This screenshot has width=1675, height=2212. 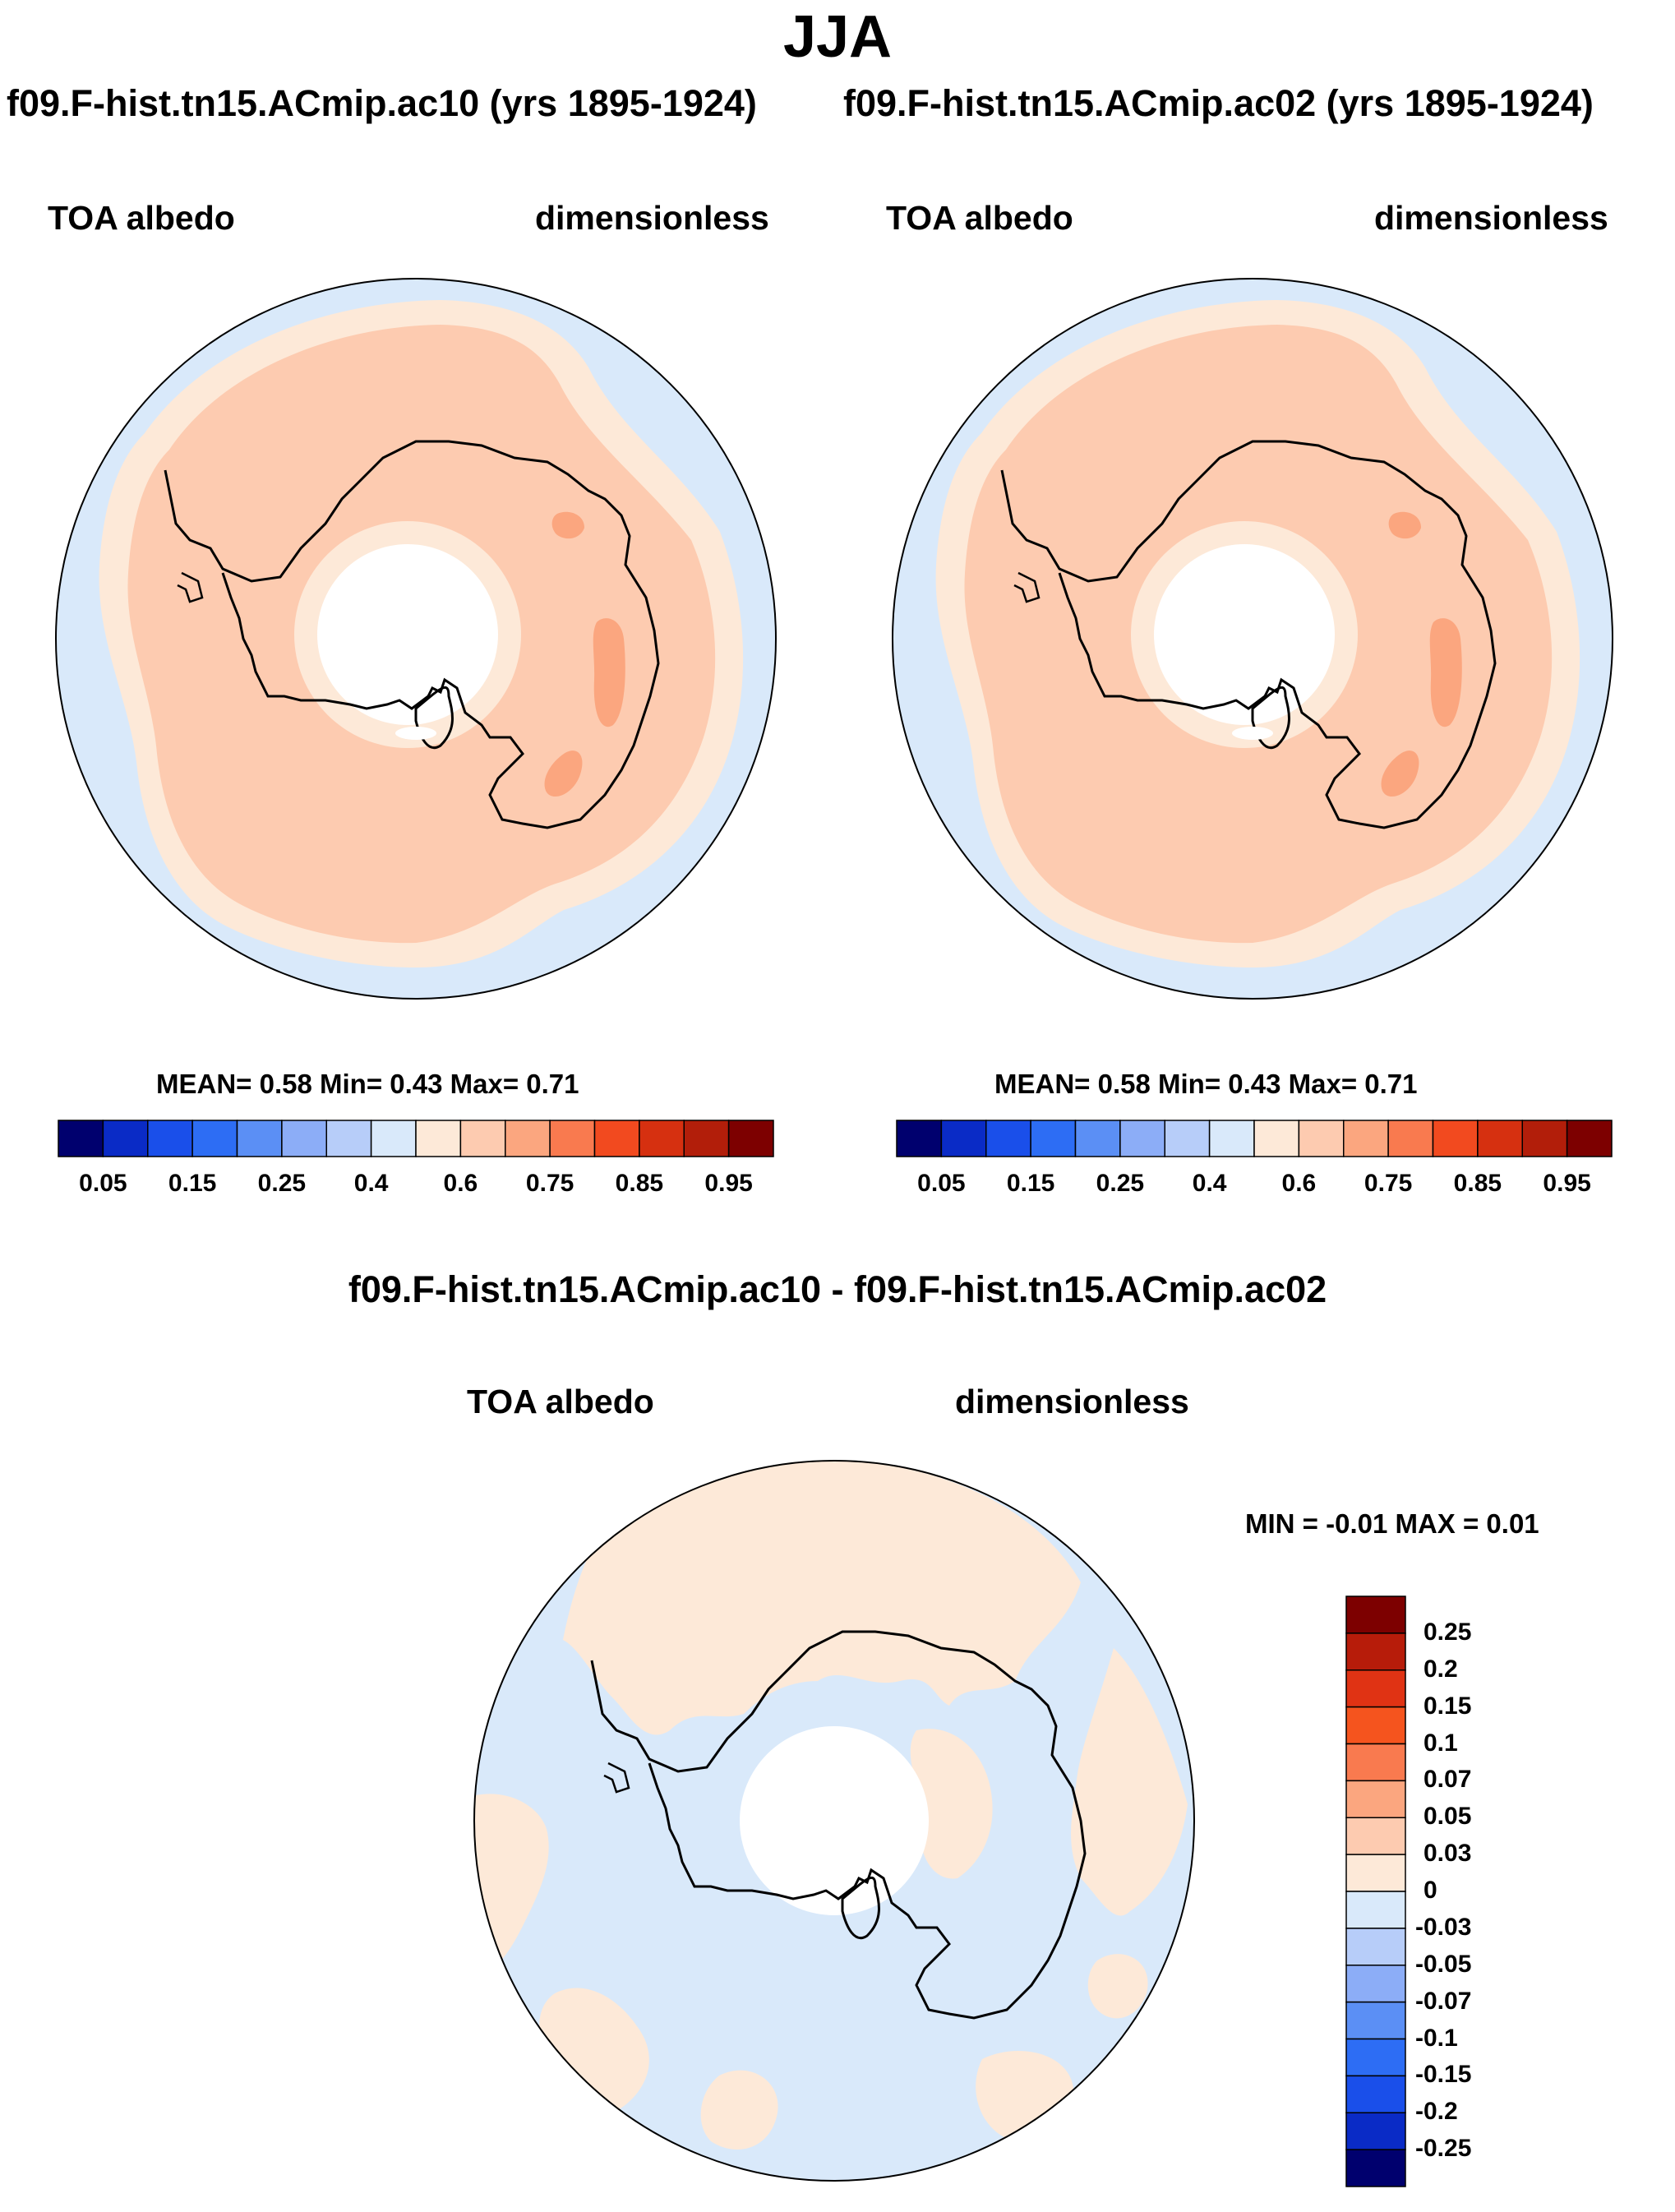 What do you see at coordinates (1436, 2038) in the screenshot?
I see `diff-colorbar-tick-label: -0.1` at bounding box center [1436, 2038].